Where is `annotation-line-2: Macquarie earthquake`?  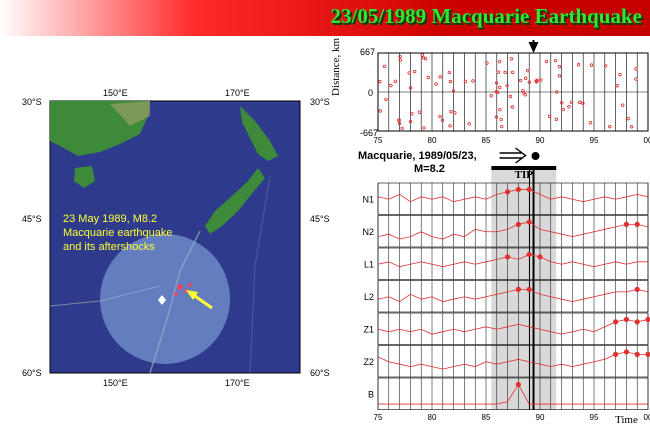 annotation-line-2: Macquarie earthquake is located at coordinates (118, 233).